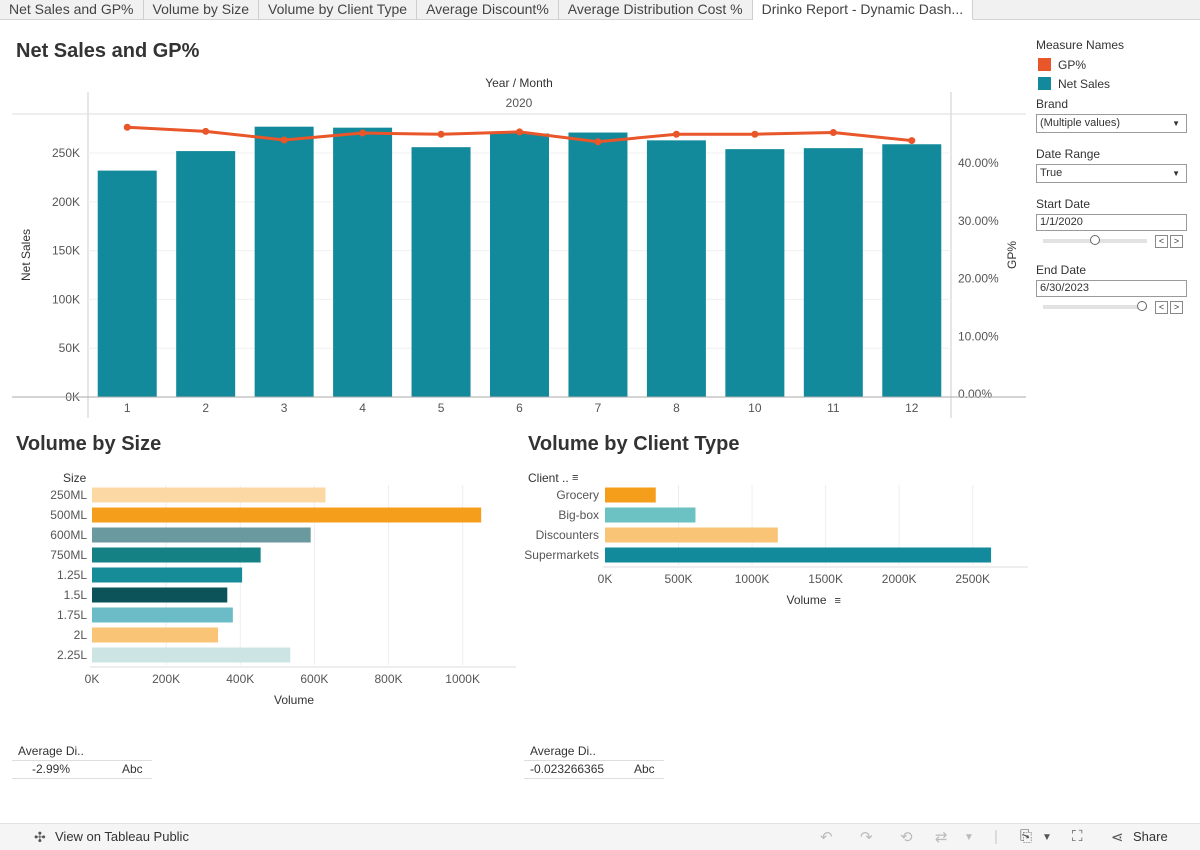 This screenshot has height=850, width=1200. I want to click on average-distribution-cost-value: -0.023266365, so click(567, 769).